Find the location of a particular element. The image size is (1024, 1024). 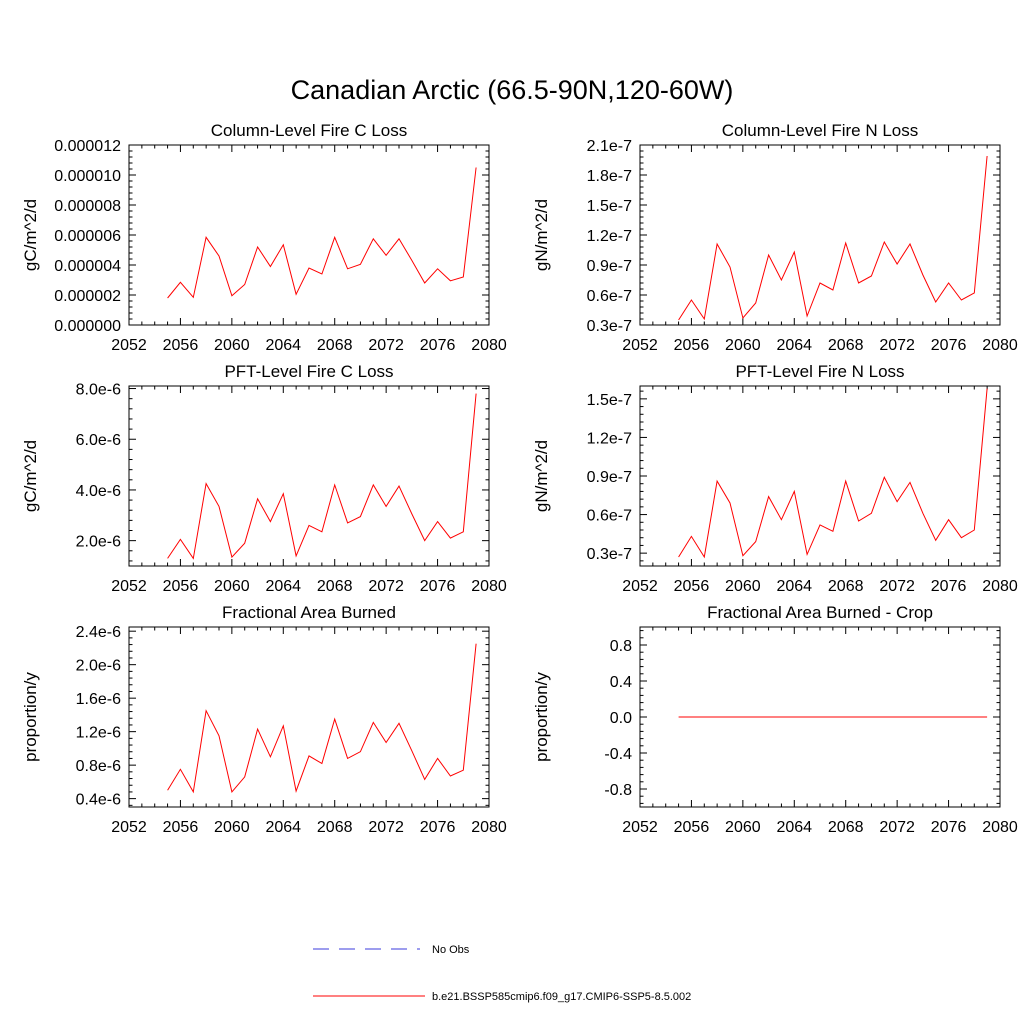

y-tick-label: 0.8e-6 is located at coordinates (98, 766).